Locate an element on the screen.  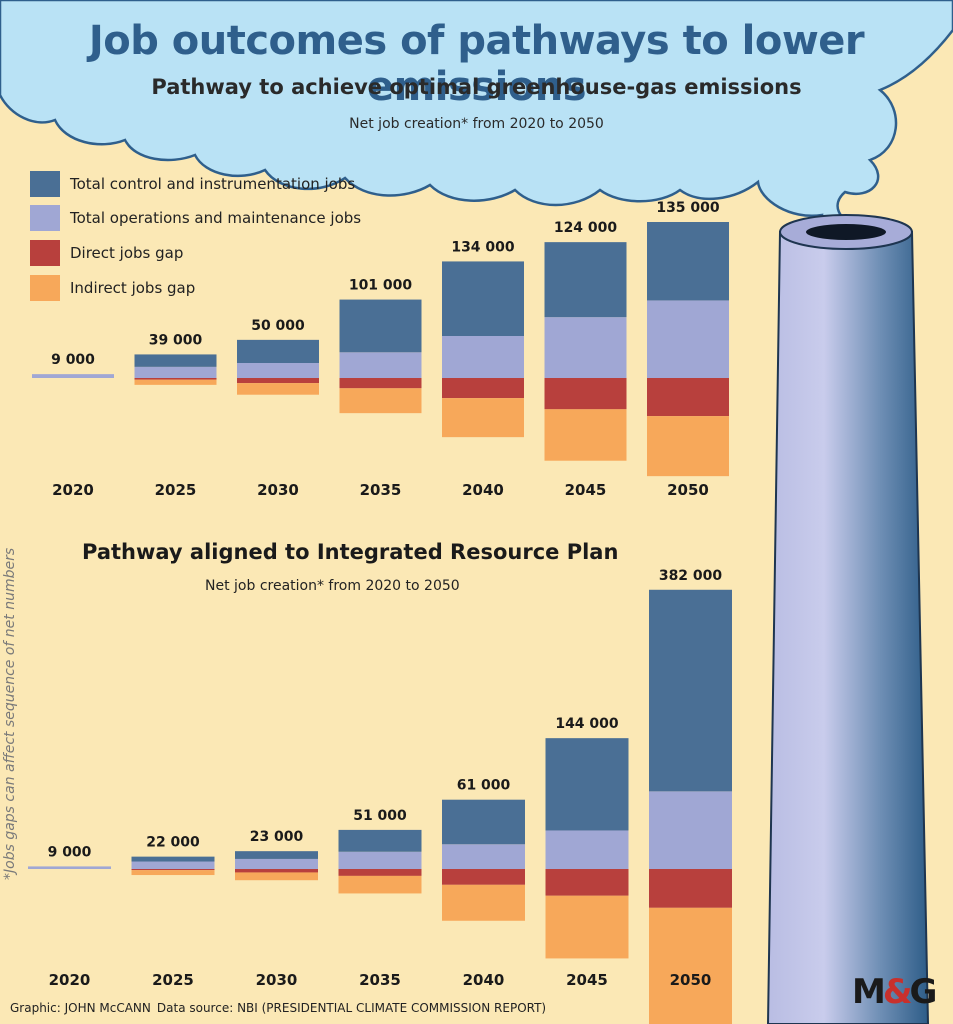
total-label: 135 000 is located at coordinates (688, 208).